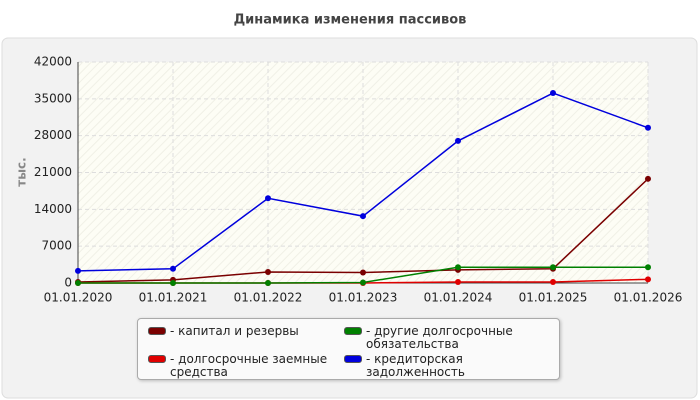 The image size is (700, 400). Describe the element at coordinates (56, 246) in the screenshot. I see `y-tick-label: 7000` at that location.